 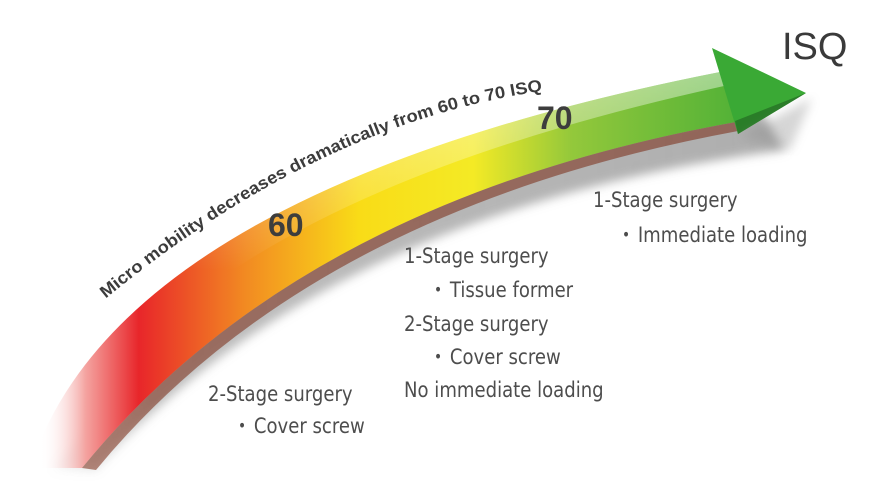 What do you see at coordinates (759, 91) in the screenshot?
I see `arrow-head` at bounding box center [759, 91].